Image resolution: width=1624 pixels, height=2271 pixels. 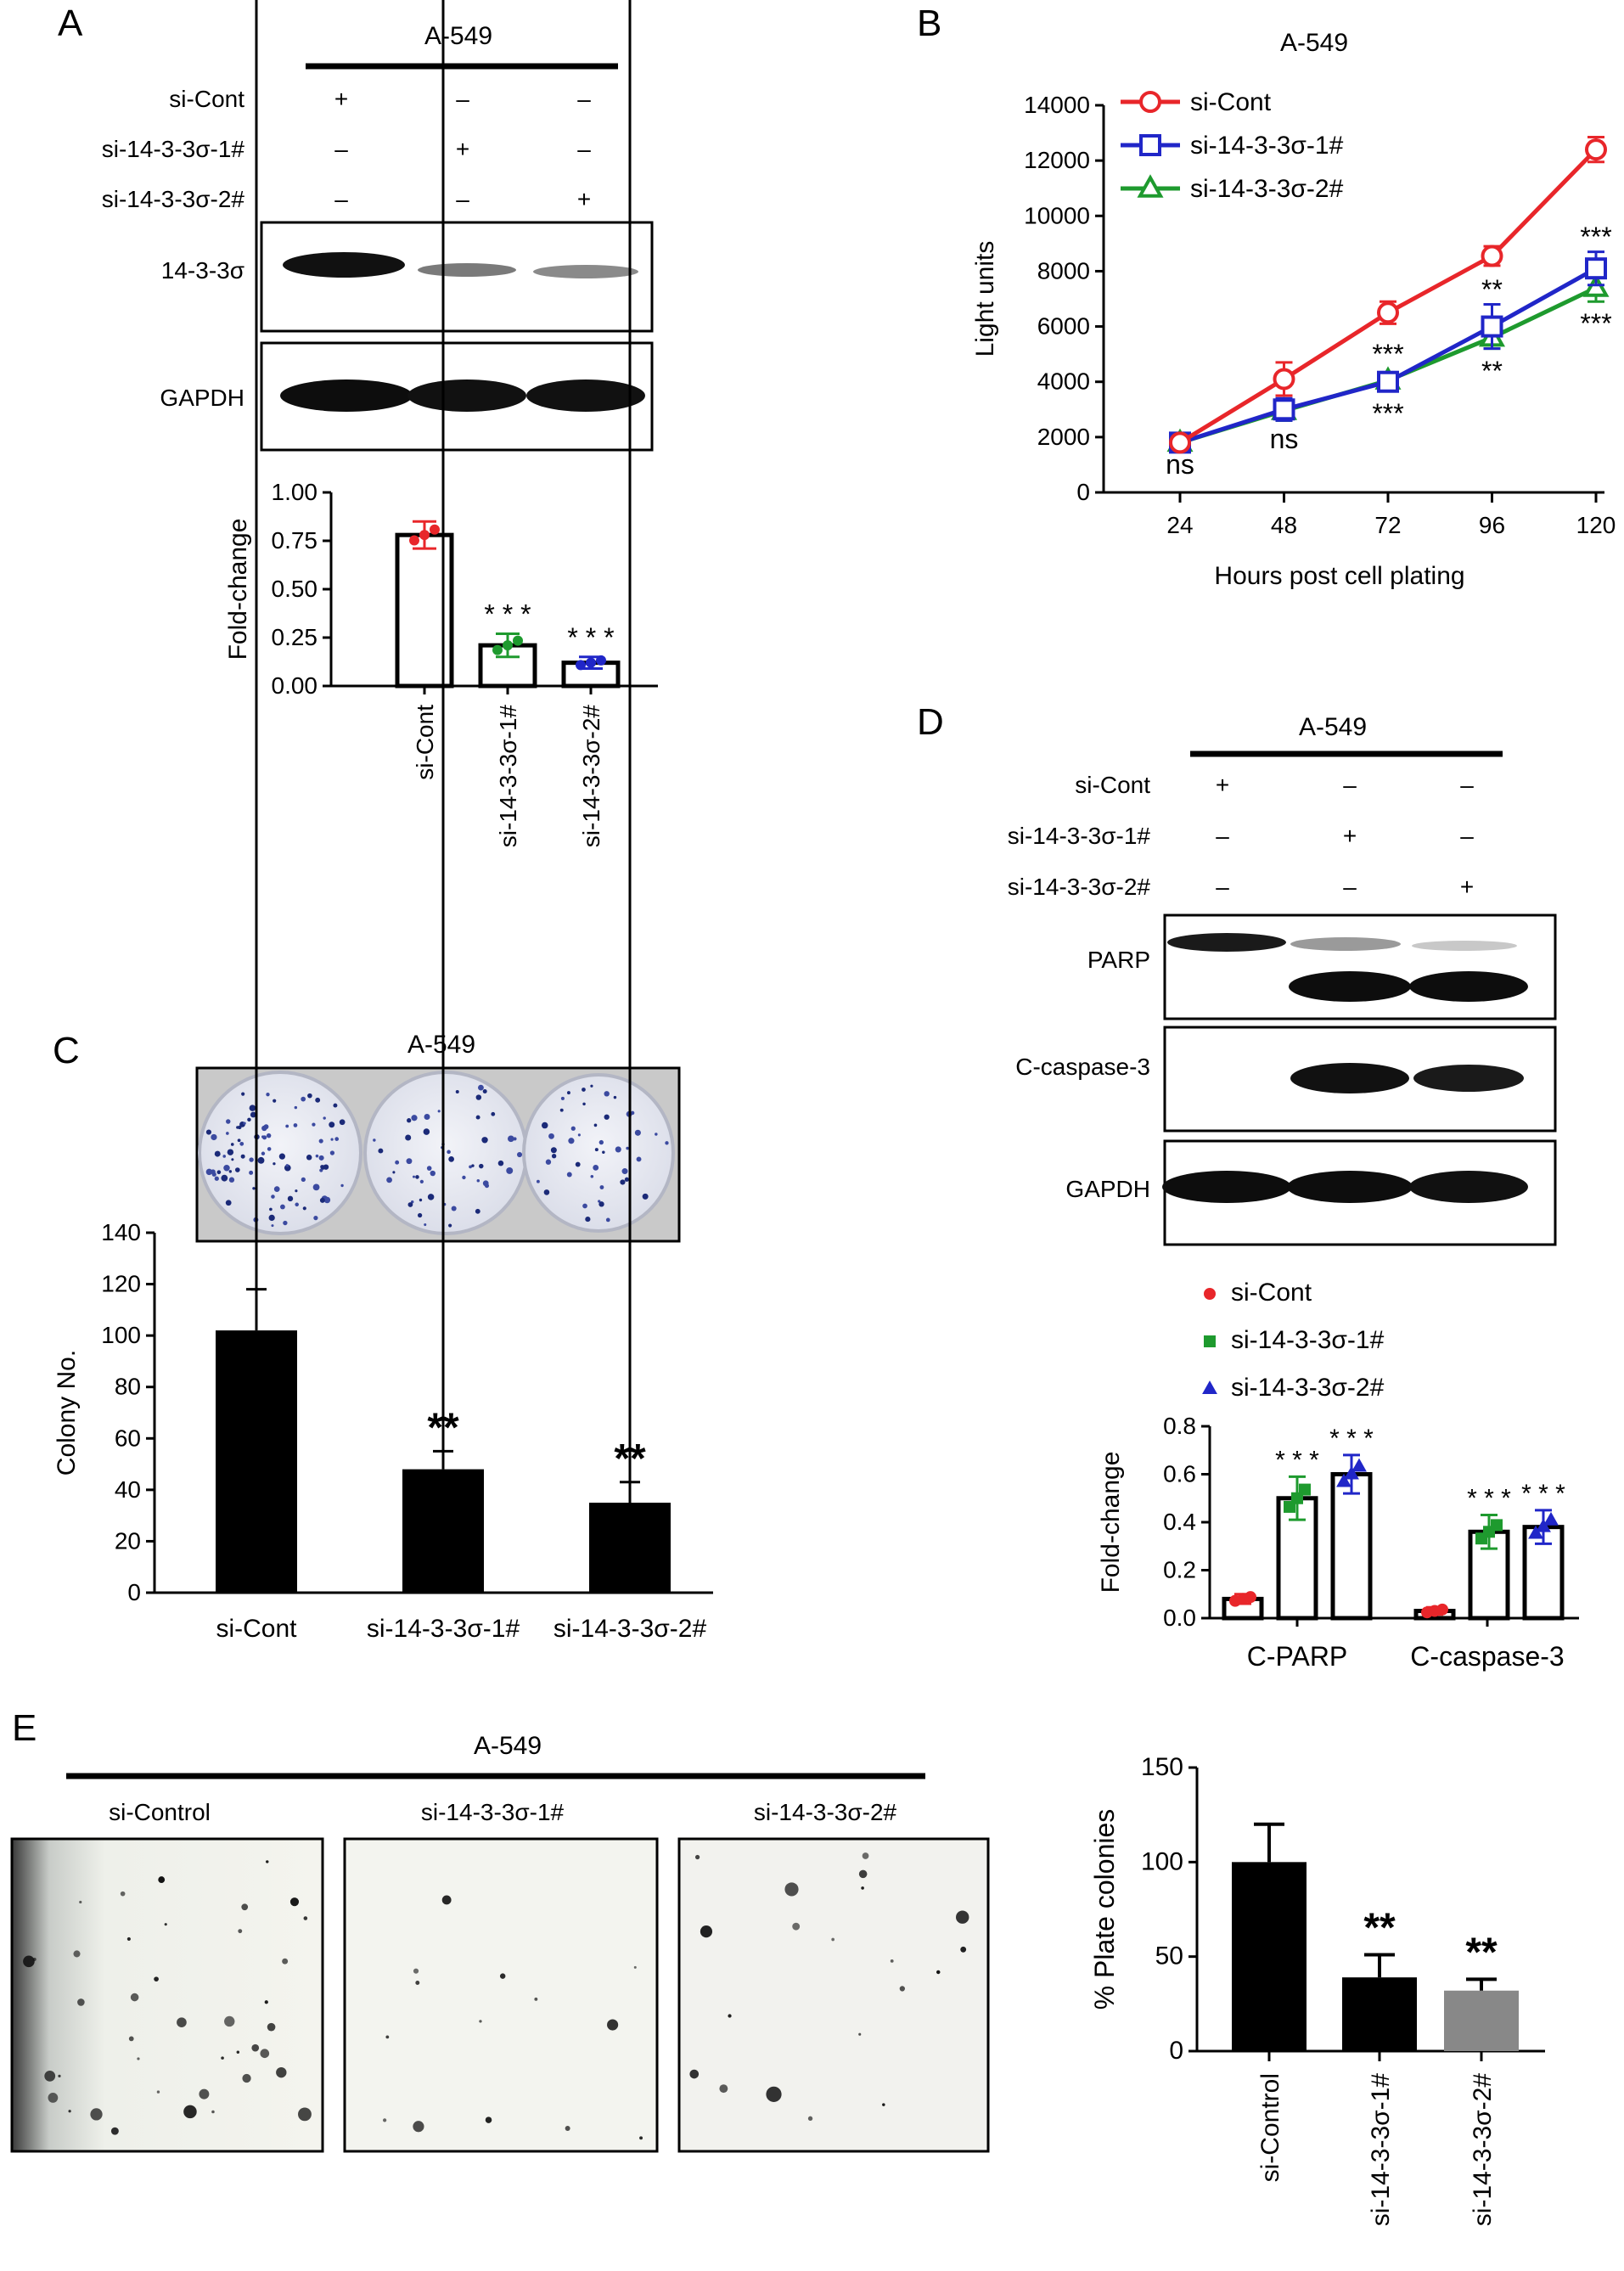 I want to click on panel-a-mark: –, so click(x=584, y=149).